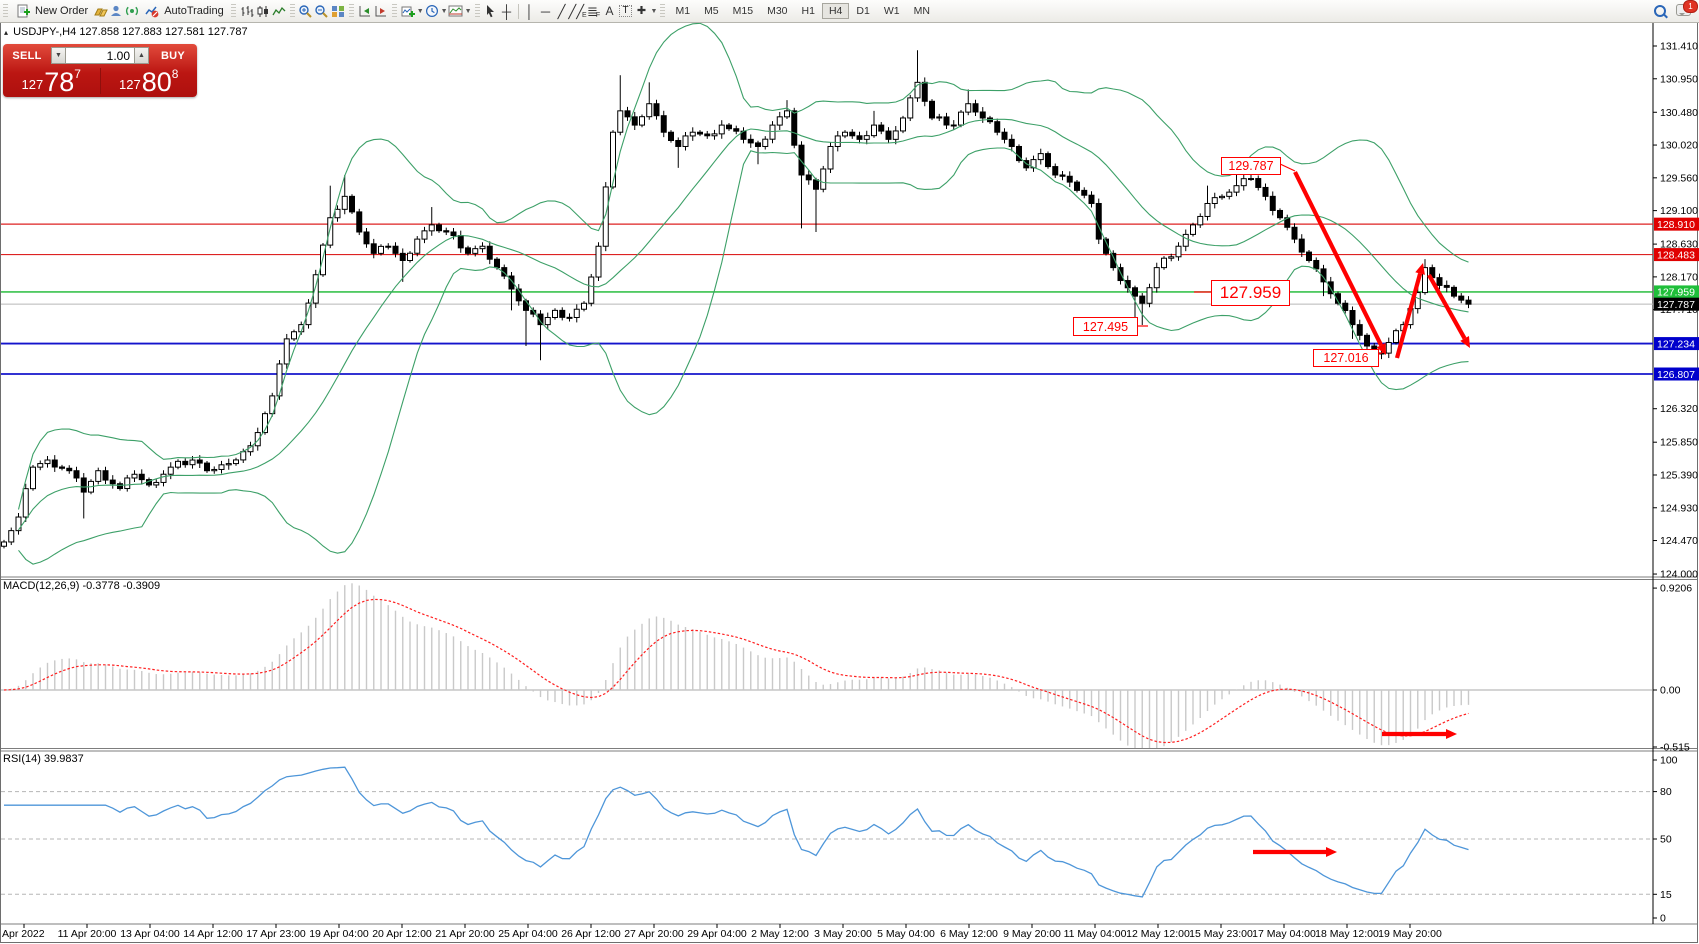  I want to click on time-tick: 5 May 04:00, so click(906, 934).